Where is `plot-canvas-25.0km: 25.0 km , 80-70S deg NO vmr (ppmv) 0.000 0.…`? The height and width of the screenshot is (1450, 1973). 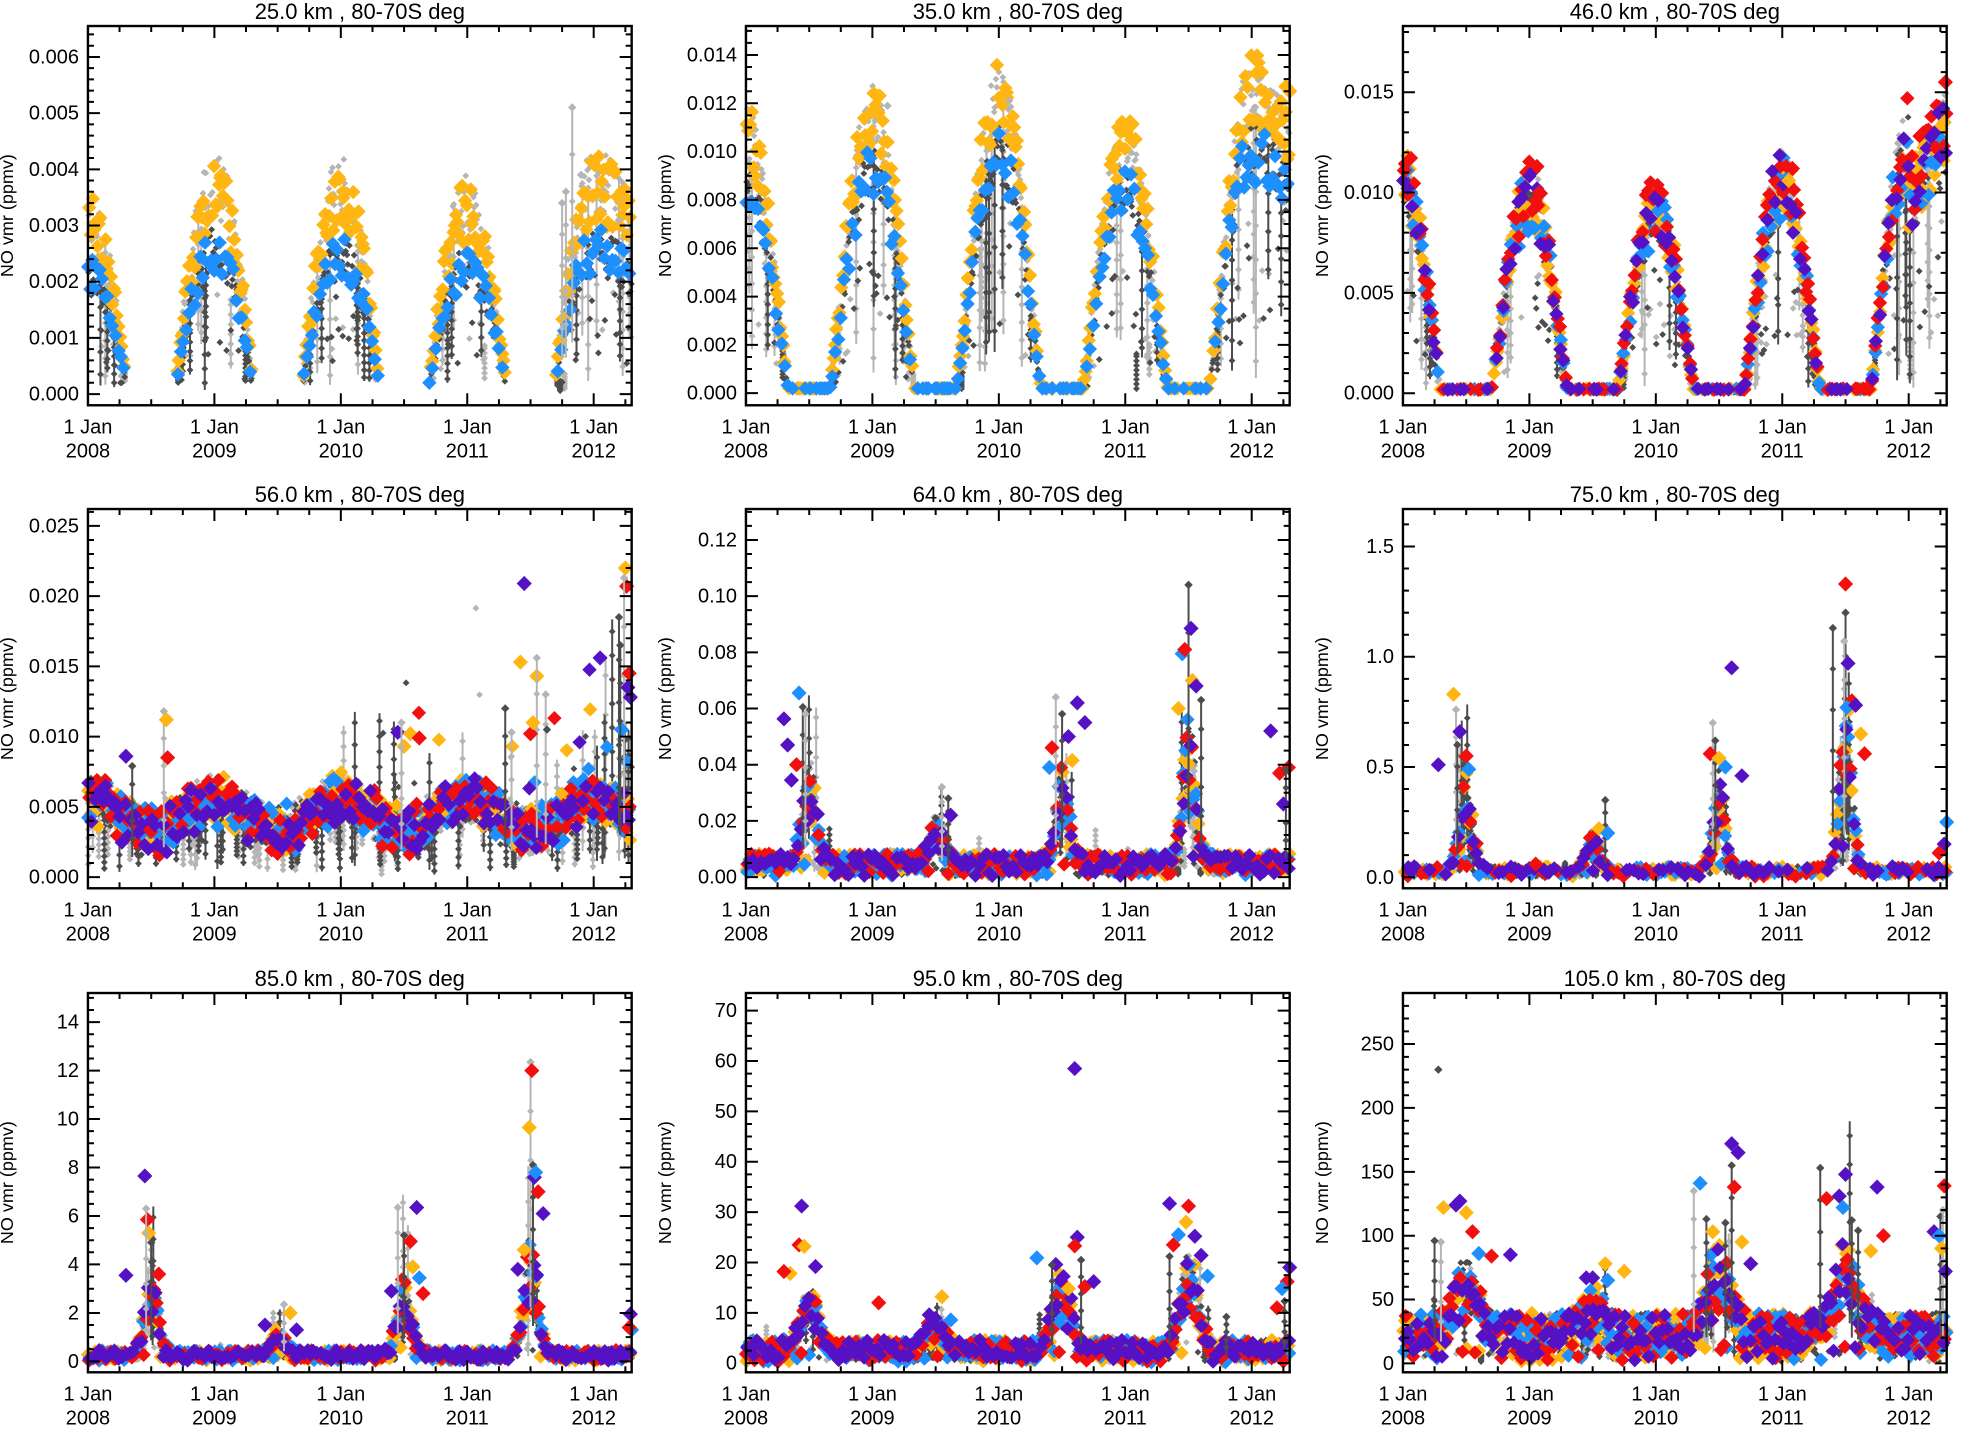
plot-canvas-25.0km: 25.0 km , 80-70S deg NO vmr (ppmv) 0.000 0.… is located at coordinates (329, 242).